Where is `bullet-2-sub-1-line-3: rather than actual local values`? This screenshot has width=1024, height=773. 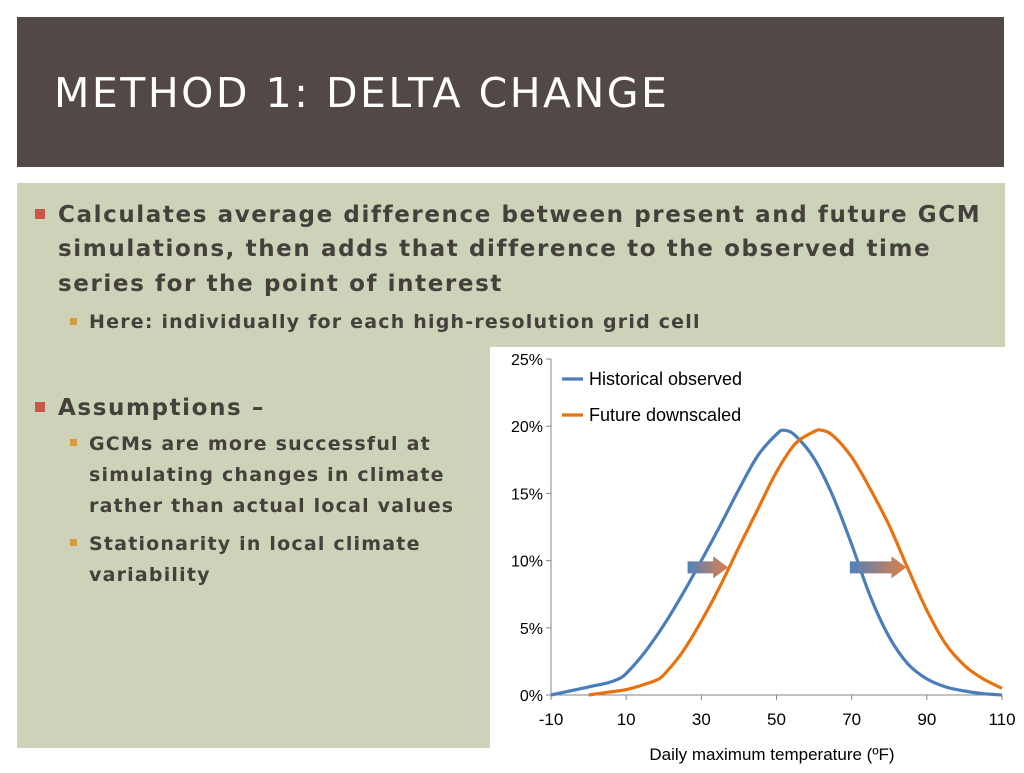 bullet-2-sub-1-line-3: rather than actual local values is located at coordinates (272, 506).